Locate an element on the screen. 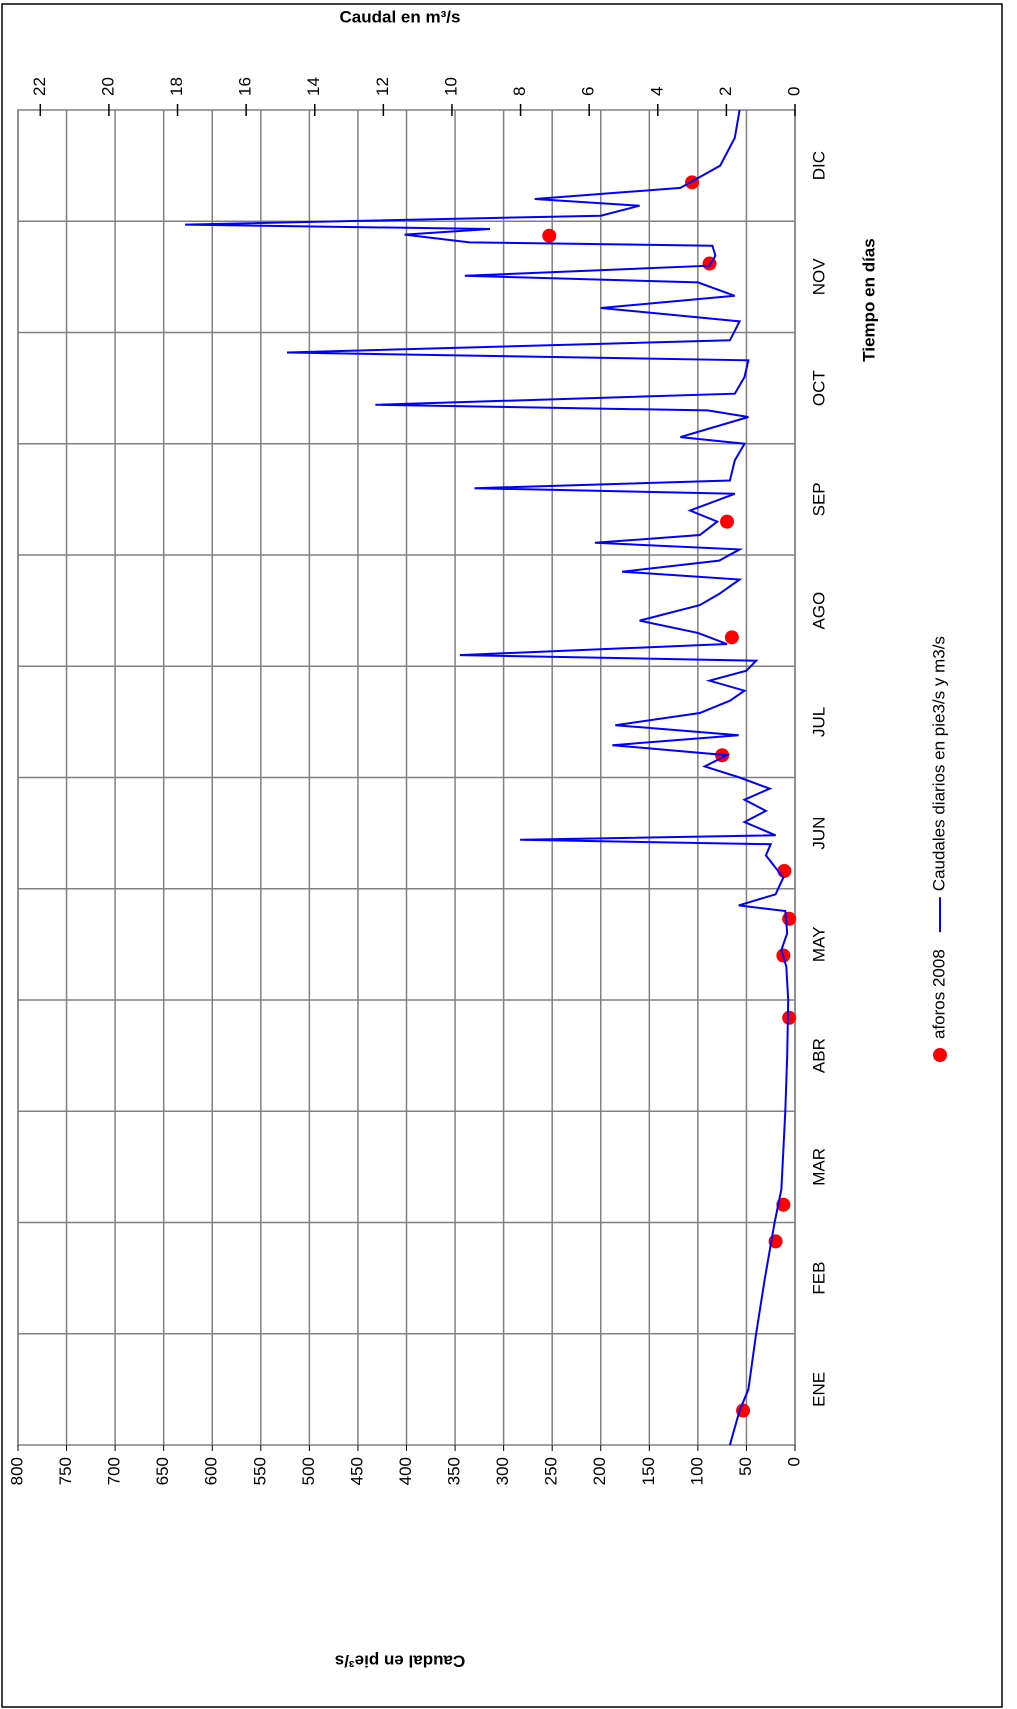 The height and width of the screenshot is (1709, 1017). y-tick-label: 700 is located at coordinates (114, 1471).